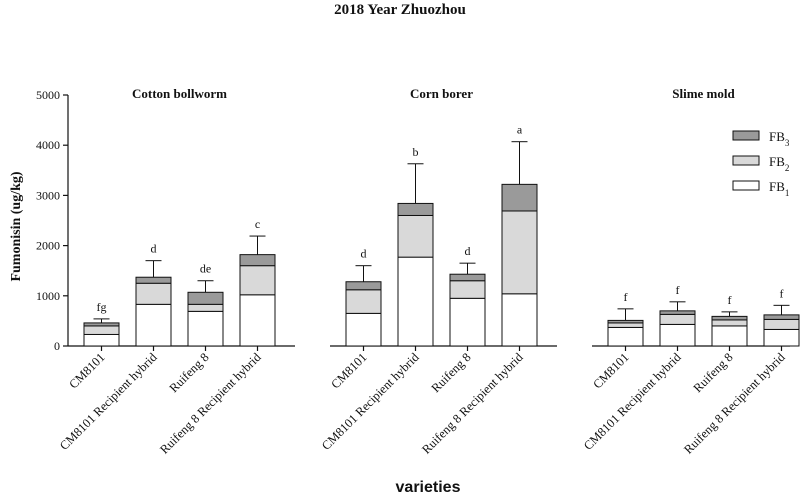 Image resolution: width=800 pixels, height=504 pixels. I want to click on y-axis-label: Fumonisin (ug/kg), so click(16, 226).